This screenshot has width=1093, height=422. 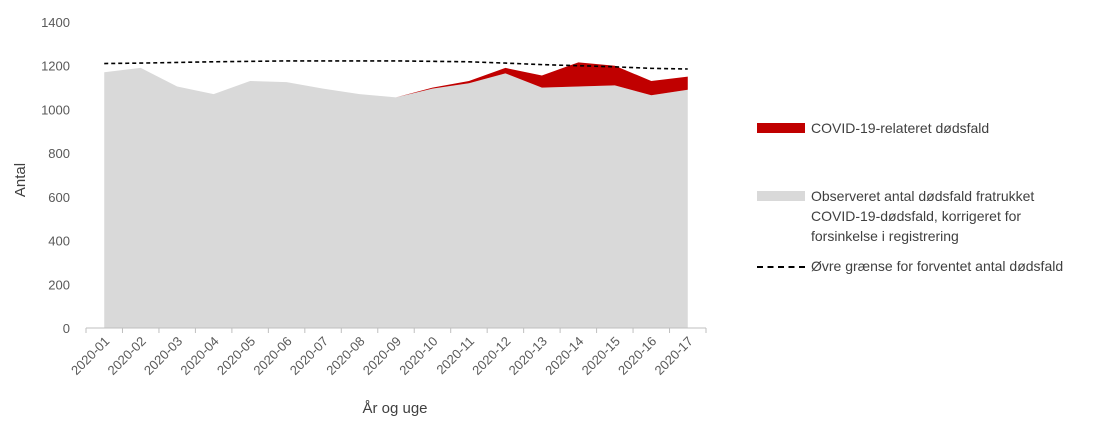 I want to click on x-tick-label: 2020-16, so click(x=637, y=356).